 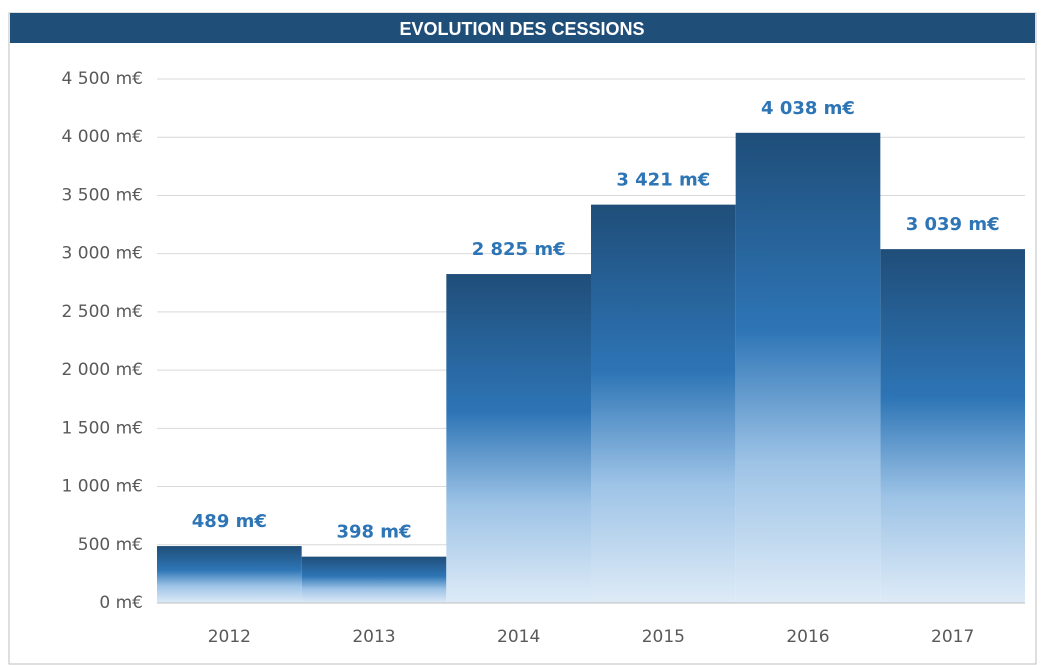 What do you see at coordinates (373, 637) in the screenshot?
I see `x-tick-label: 2013` at bounding box center [373, 637].